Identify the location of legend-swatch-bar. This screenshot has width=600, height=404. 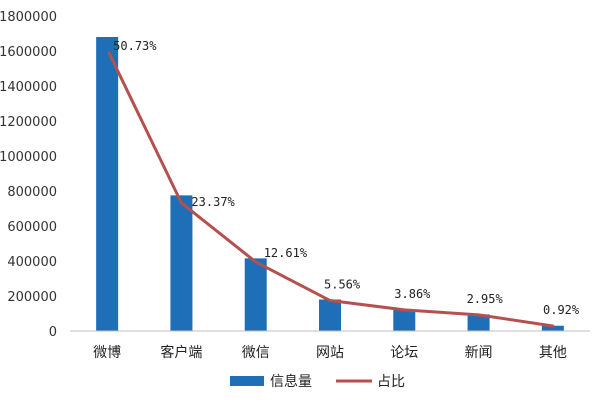
(247, 381).